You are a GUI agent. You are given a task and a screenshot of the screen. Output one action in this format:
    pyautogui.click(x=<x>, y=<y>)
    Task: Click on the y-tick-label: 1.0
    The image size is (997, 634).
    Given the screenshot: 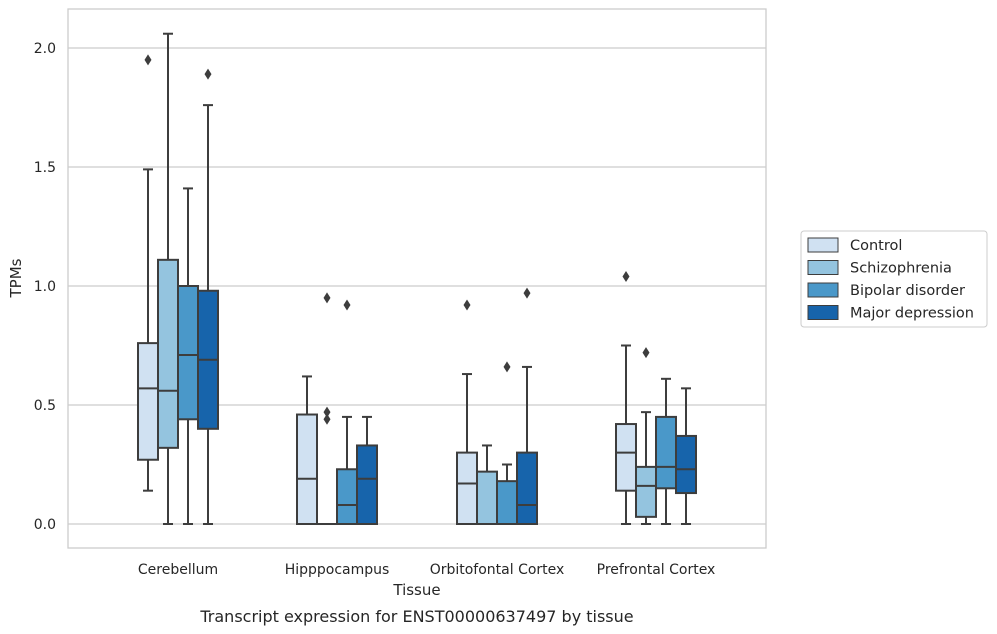 What is the action you would take?
    pyautogui.click(x=45, y=287)
    